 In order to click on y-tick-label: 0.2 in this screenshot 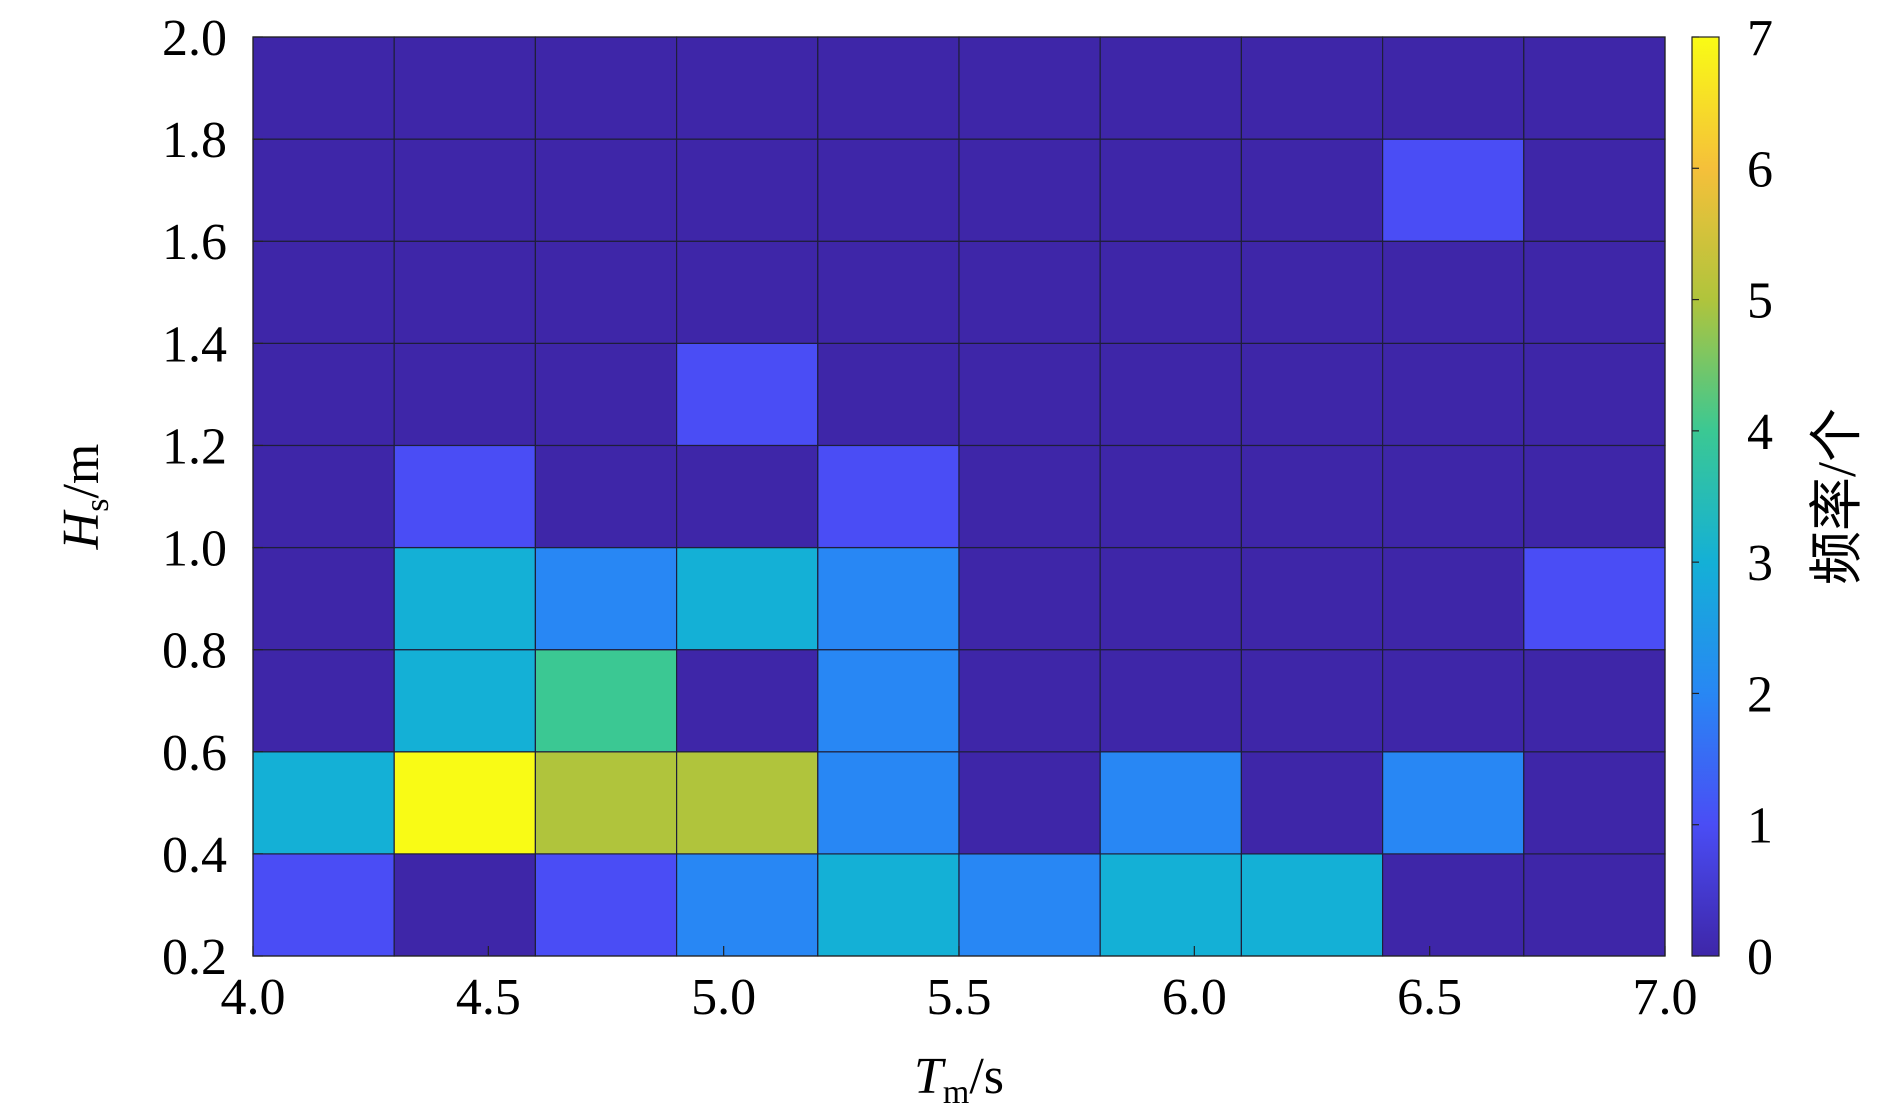, I will do `click(194, 957)`.